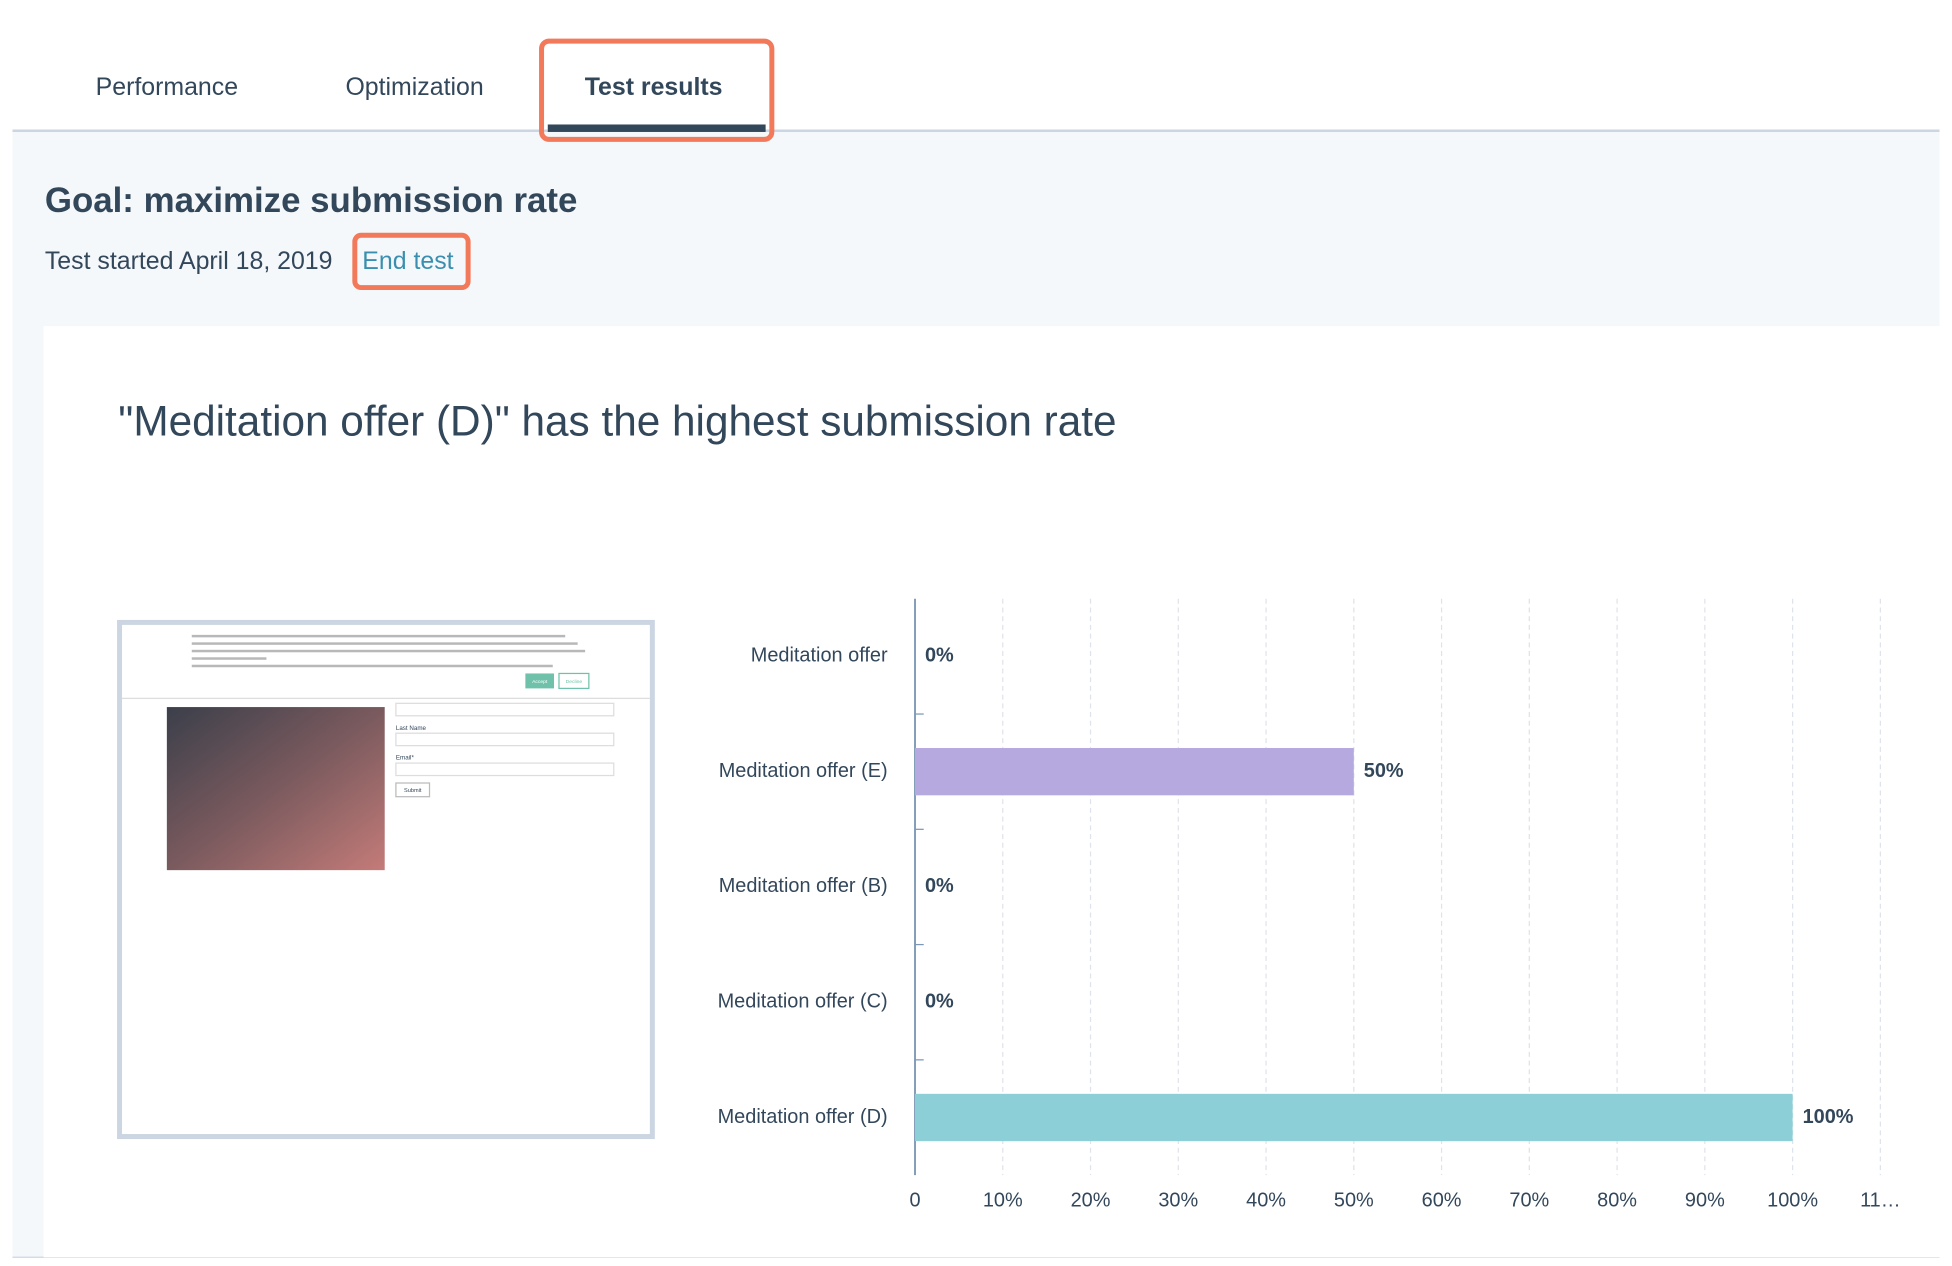 Image resolution: width=1952 pixels, height=1266 pixels. What do you see at coordinates (411, 728) in the screenshot?
I see `field-label: Last Name` at bounding box center [411, 728].